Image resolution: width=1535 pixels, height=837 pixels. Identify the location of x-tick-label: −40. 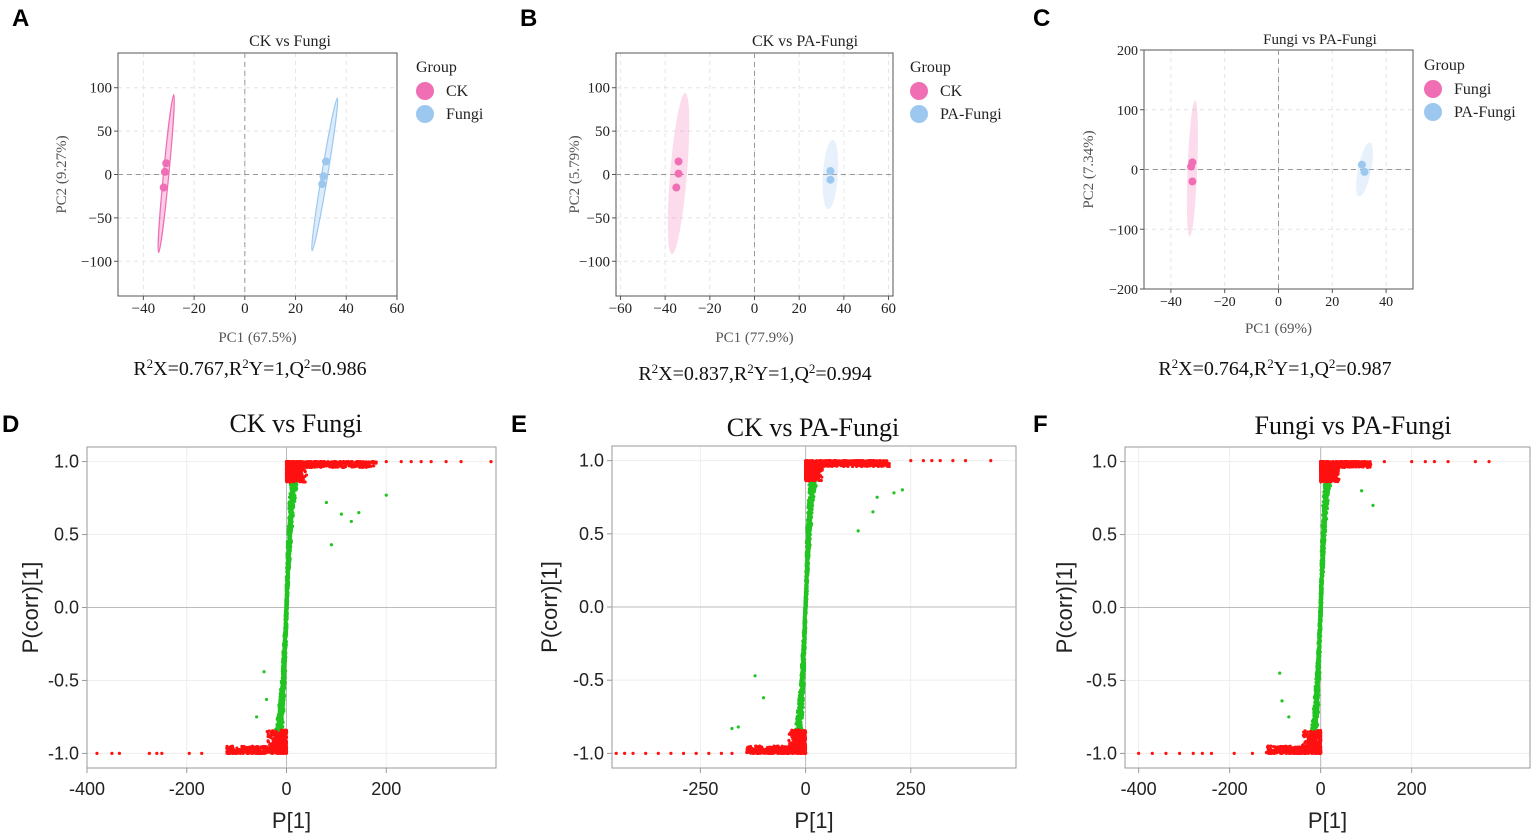
(664, 309).